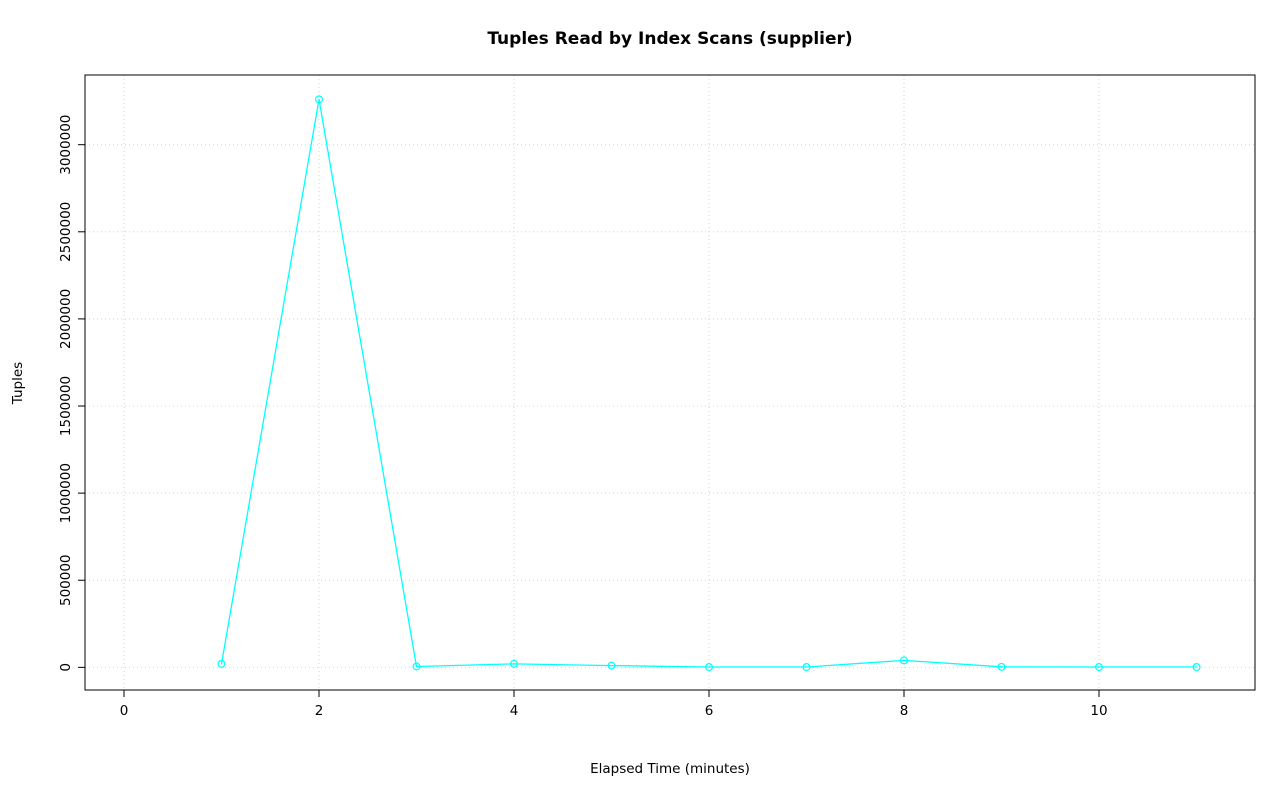 The image size is (1280, 801). What do you see at coordinates (66, 406) in the screenshot?
I see `y-tick-label: 1500000` at bounding box center [66, 406].